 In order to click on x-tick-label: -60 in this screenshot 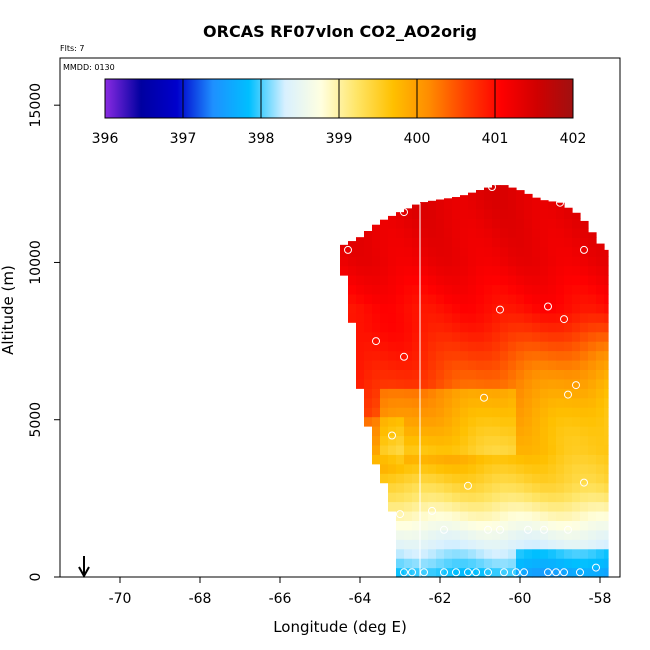, I will do `click(520, 599)`.